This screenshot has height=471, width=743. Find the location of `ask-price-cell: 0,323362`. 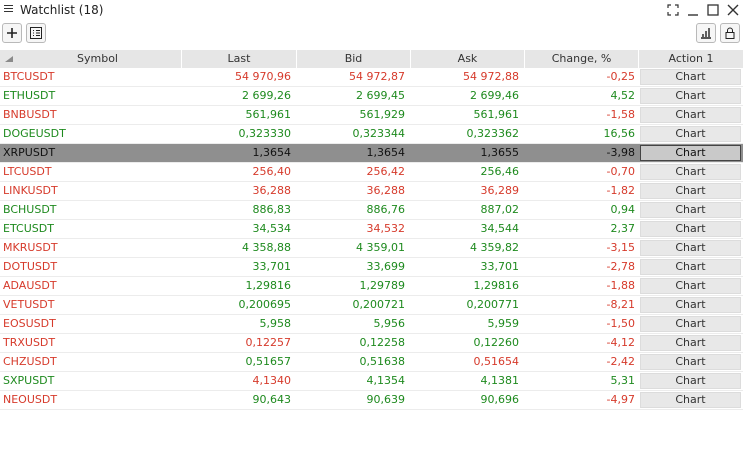

ask-price-cell: 0,323362 is located at coordinates (493, 133).